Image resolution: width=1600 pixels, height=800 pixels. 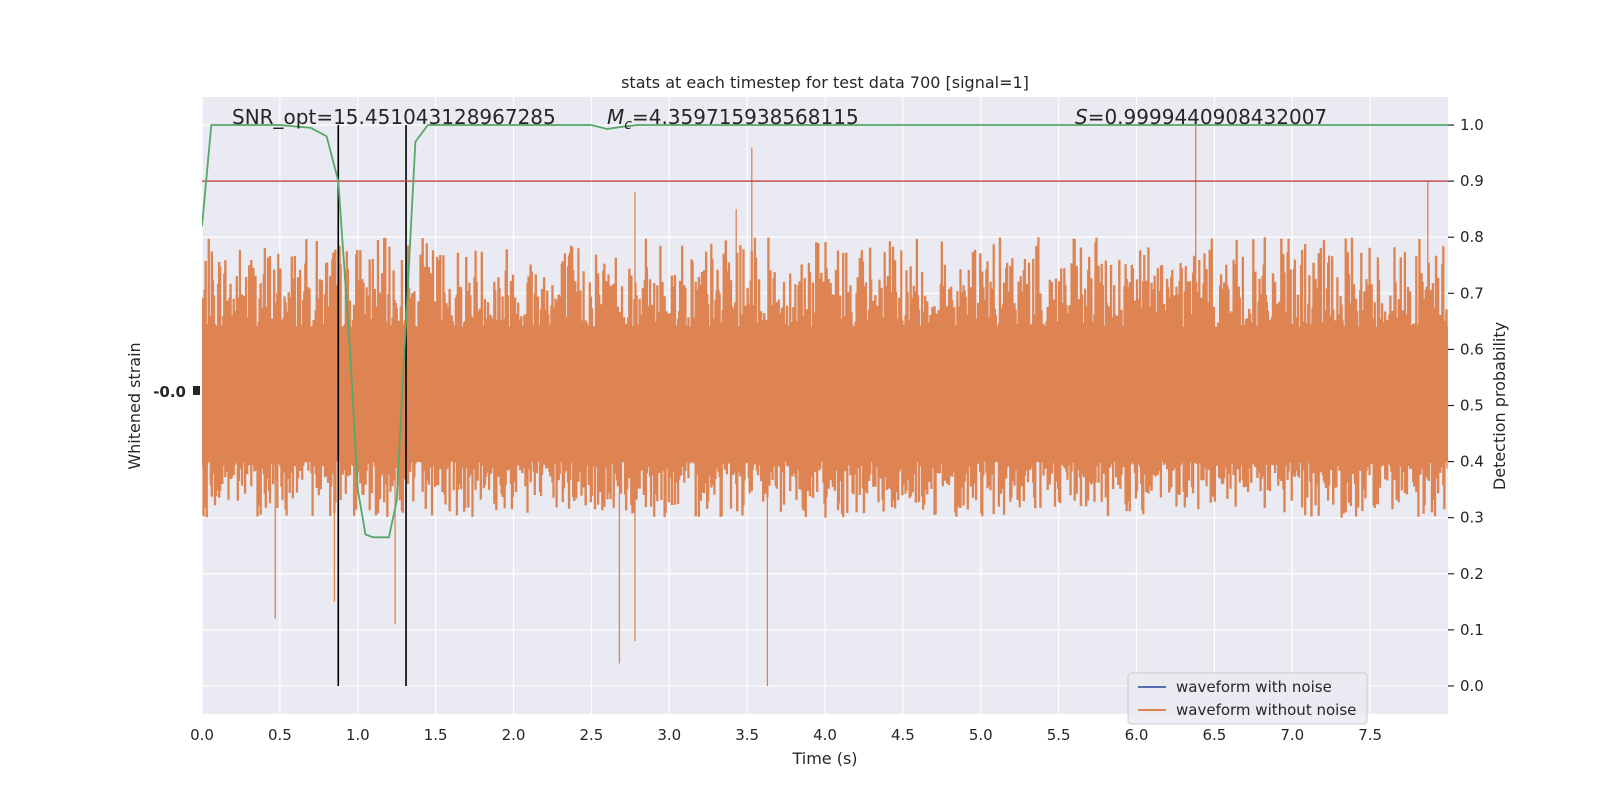 I want to click on x-tick-label: 2.0, so click(x=514, y=735).